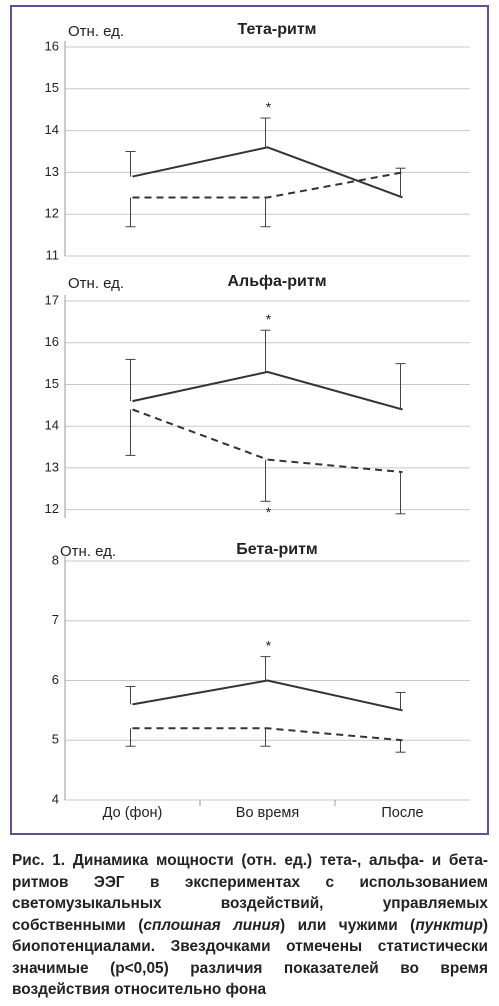 This screenshot has height=1006, width=499. I want to click on y-tick-label: 8, so click(55, 559).